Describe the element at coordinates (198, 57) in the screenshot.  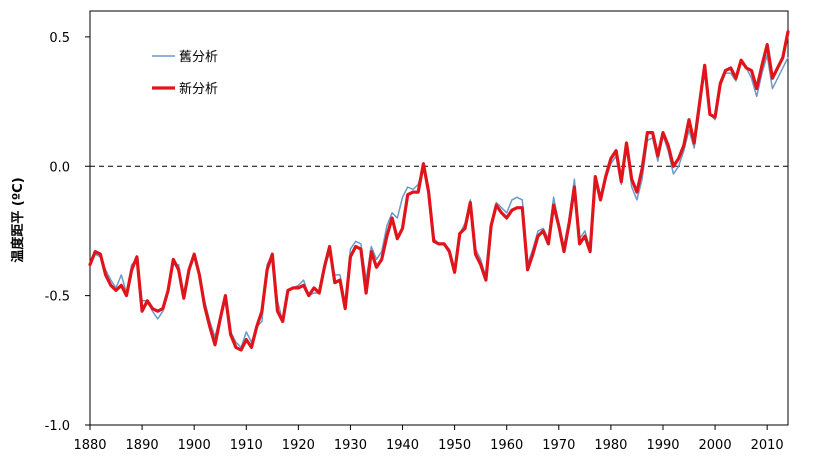
I see `legend-label-old: 舊分析` at that location.